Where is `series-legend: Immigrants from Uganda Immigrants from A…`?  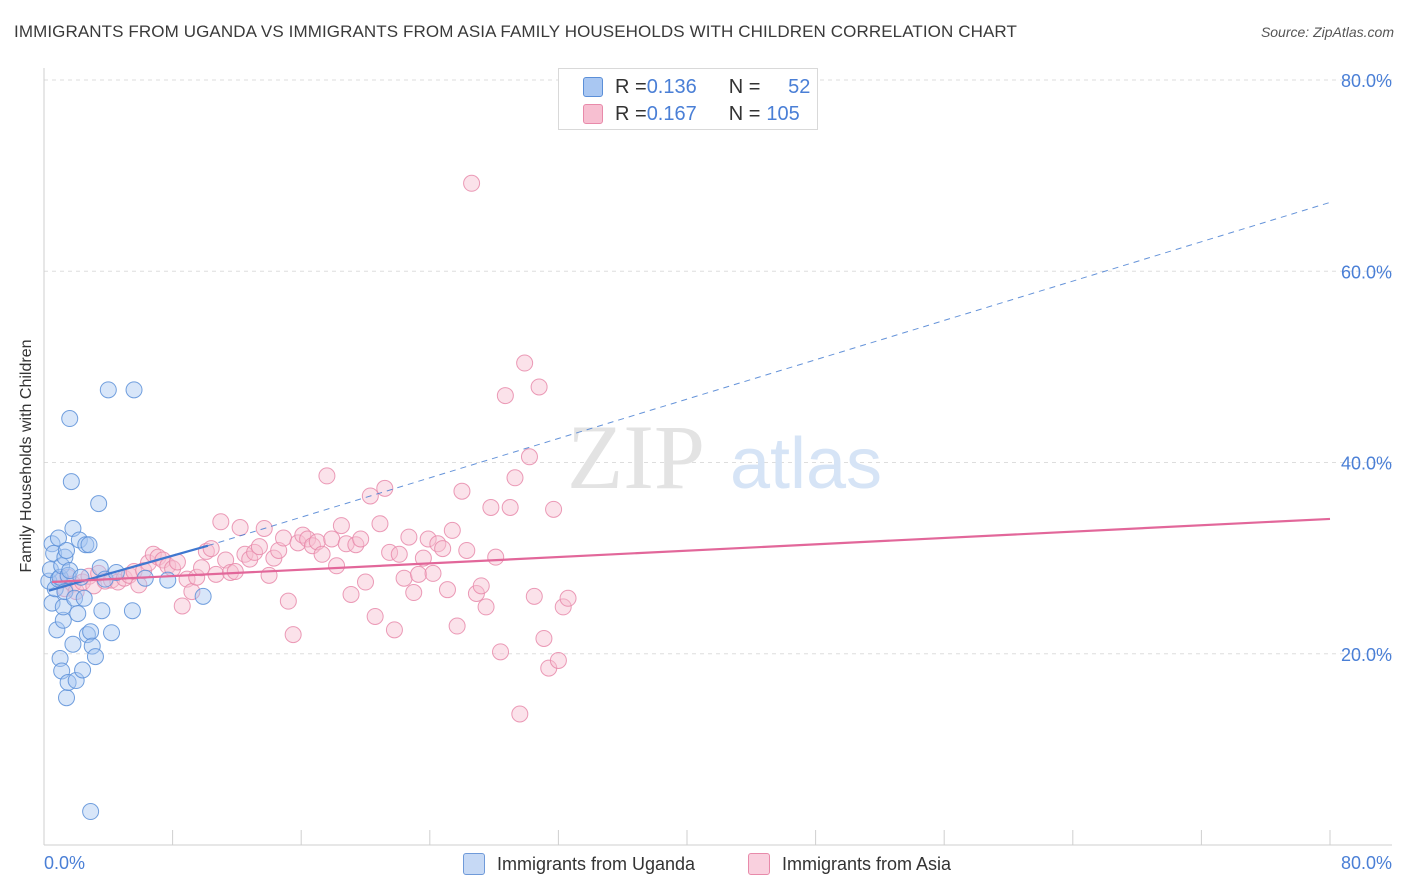
series-legend: Immigrants from Uganda Immigrants from A… is located at coordinates (703, 865).